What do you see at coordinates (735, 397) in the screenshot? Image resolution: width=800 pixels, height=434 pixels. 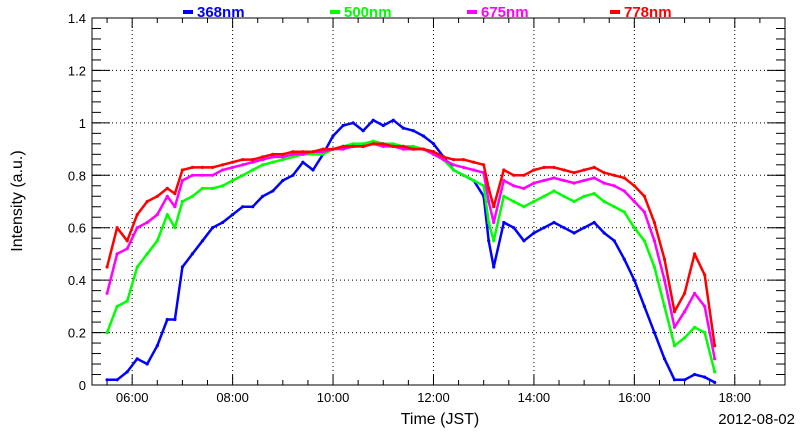 I see `x-tick-label: 18:00` at bounding box center [735, 397].